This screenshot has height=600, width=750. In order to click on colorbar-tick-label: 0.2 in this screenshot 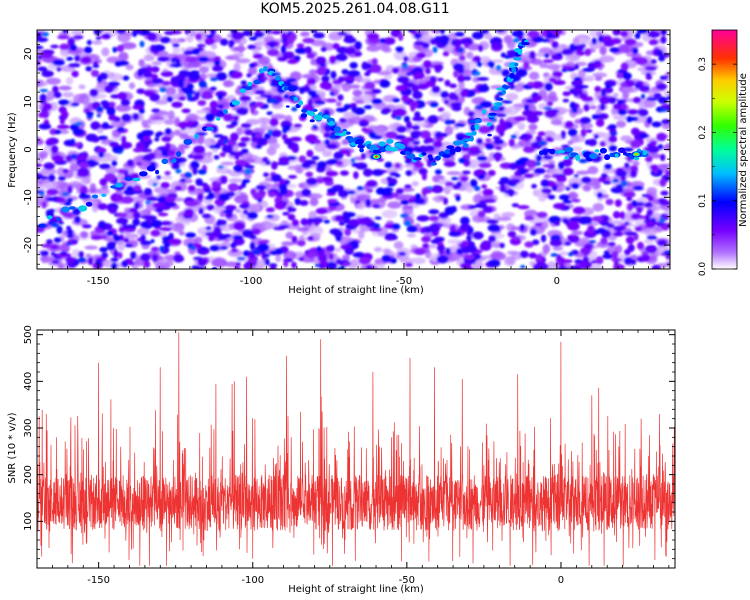, I will do `click(703, 132)`.